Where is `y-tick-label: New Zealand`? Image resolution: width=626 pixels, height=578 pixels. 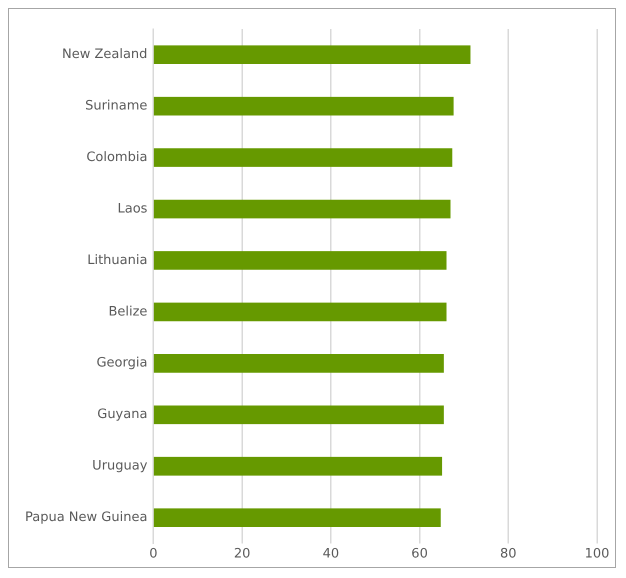
y-tick-label: New Zealand is located at coordinates (105, 54).